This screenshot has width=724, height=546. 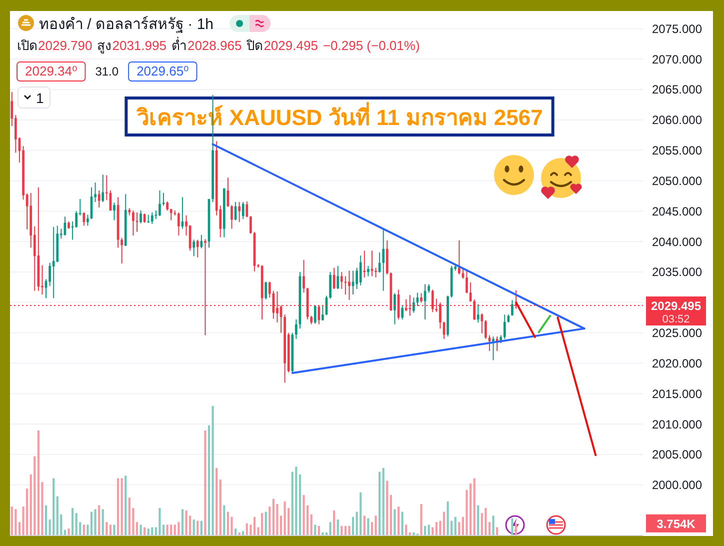 What do you see at coordinates (677, 485) in the screenshot?
I see `y-tick-label: 2000.000` at bounding box center [677, 485].